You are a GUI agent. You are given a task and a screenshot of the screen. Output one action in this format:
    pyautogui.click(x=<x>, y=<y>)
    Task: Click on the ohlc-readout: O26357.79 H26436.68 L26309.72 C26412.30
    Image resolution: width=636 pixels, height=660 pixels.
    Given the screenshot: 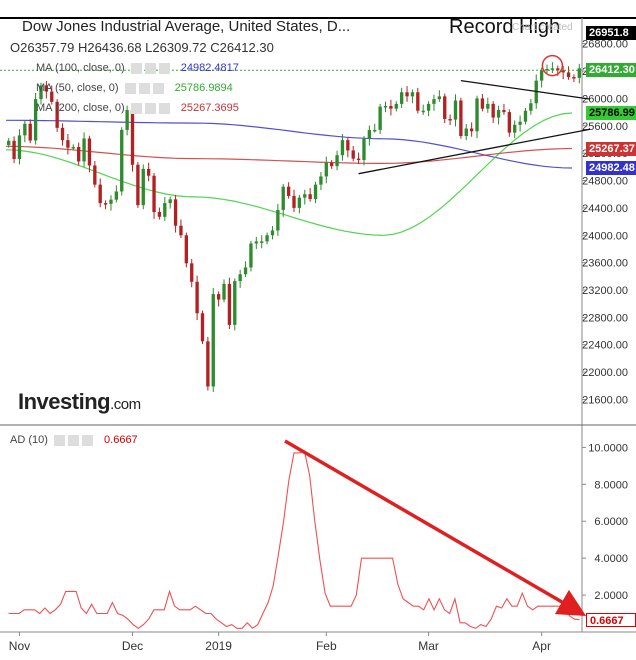 What is the action you would take?
    pyautogui.click(x=142, y=47)
    